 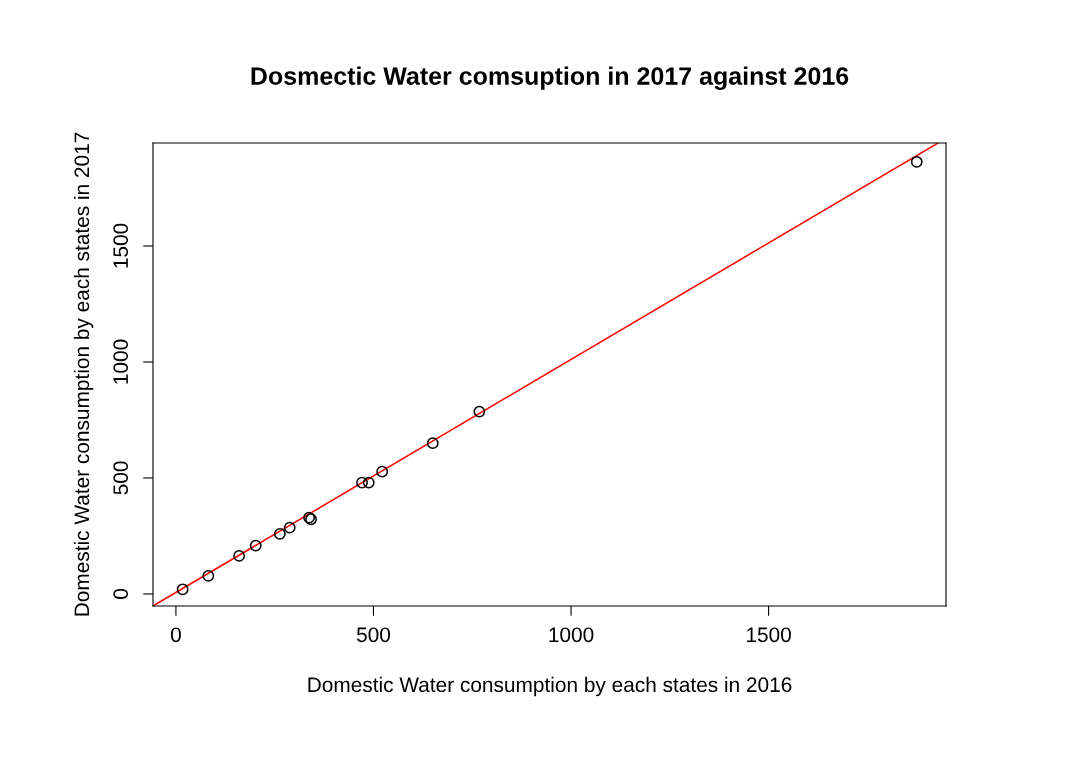 What do you see at coordinates (550, 686) in the screenshot?
I see `x-axis-title: Domestic Water consumption by each states in 2016` at bounding box center [550, 686].